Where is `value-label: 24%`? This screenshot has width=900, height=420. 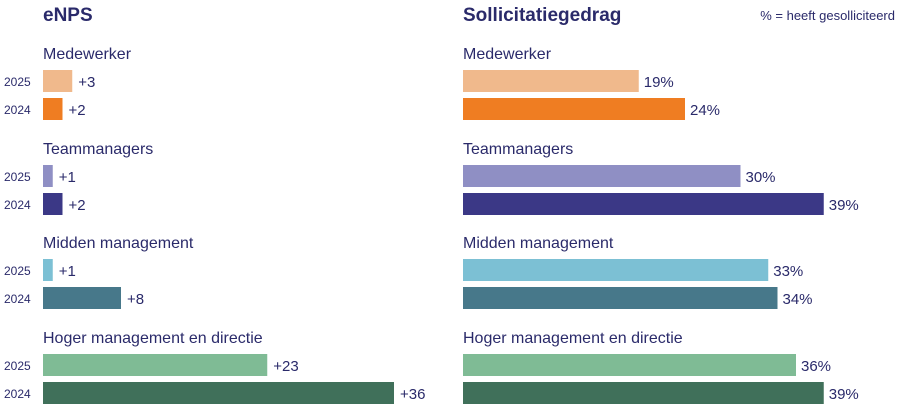 value-label: 24% is located at coordinates (705, 110).